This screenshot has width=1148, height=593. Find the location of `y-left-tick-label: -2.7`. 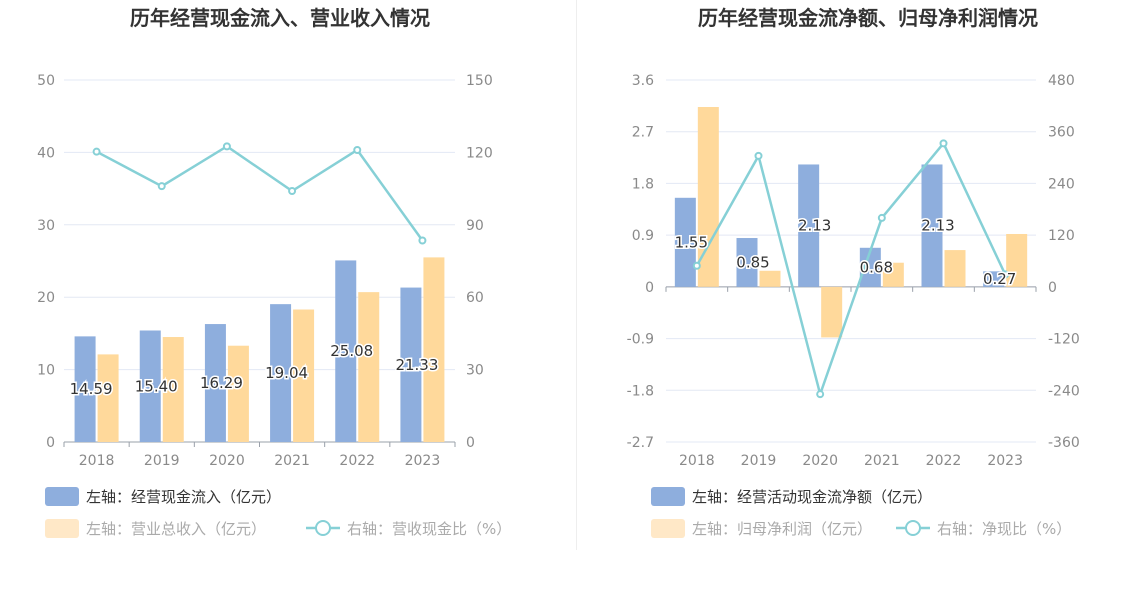

y-left-tick-label: -2.7 is located at coordinates (640, 443).